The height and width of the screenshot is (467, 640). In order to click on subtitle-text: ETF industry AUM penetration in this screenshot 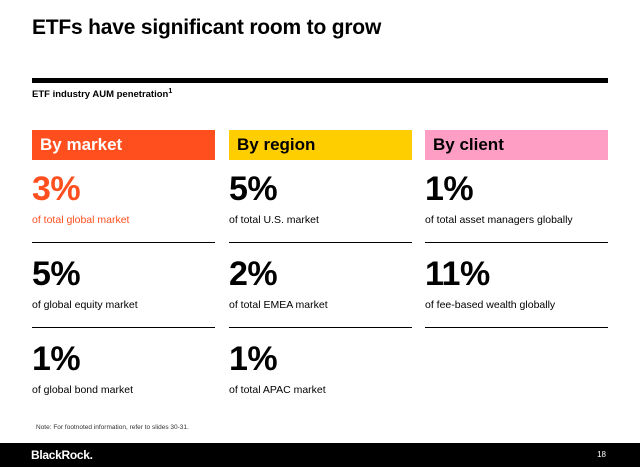, I will do `click(100, 94)`.